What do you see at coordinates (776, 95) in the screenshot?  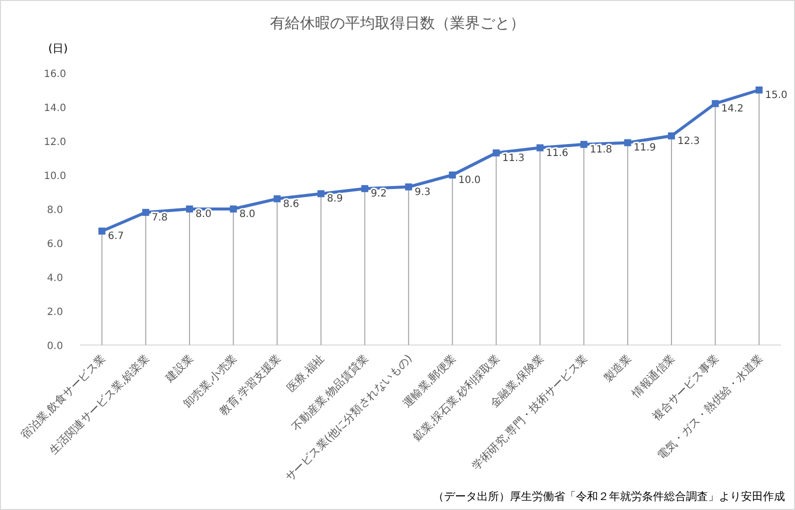 I see `data-label: 15.0` at bounding box center [776, 95].